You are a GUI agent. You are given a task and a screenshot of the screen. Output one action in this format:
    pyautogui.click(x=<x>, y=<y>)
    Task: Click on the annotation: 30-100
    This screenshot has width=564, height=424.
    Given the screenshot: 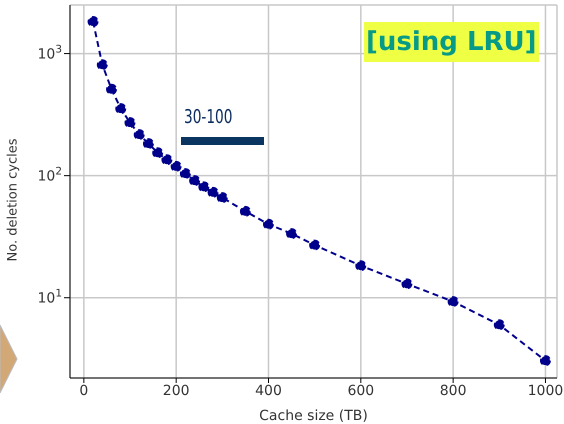 What is the action you would take?
    pyautogui.click(x=208, y=117)
    